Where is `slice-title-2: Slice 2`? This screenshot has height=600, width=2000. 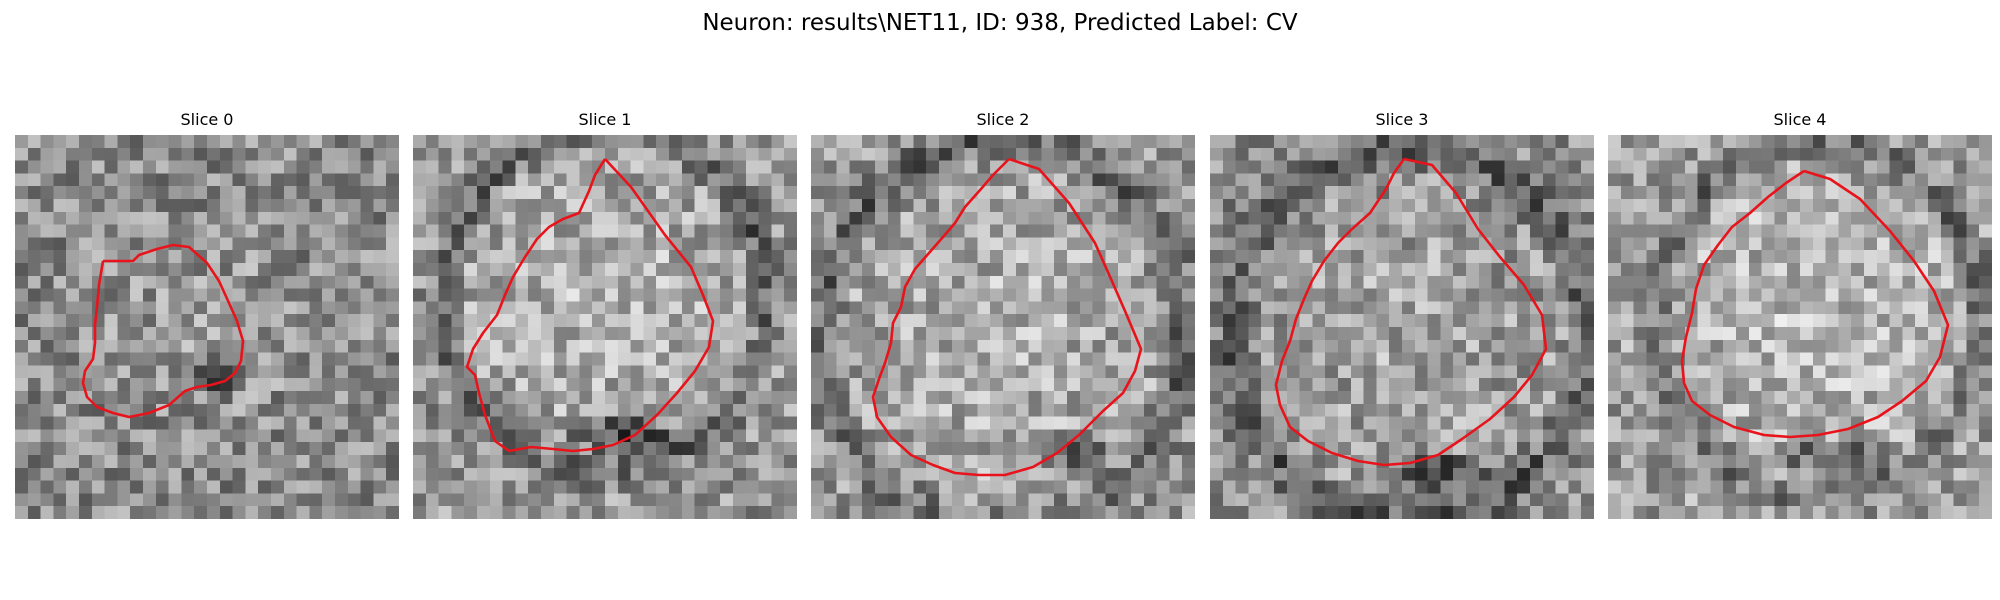
slice-title-2: Slice 2 is located at coordinates (1003, 119).